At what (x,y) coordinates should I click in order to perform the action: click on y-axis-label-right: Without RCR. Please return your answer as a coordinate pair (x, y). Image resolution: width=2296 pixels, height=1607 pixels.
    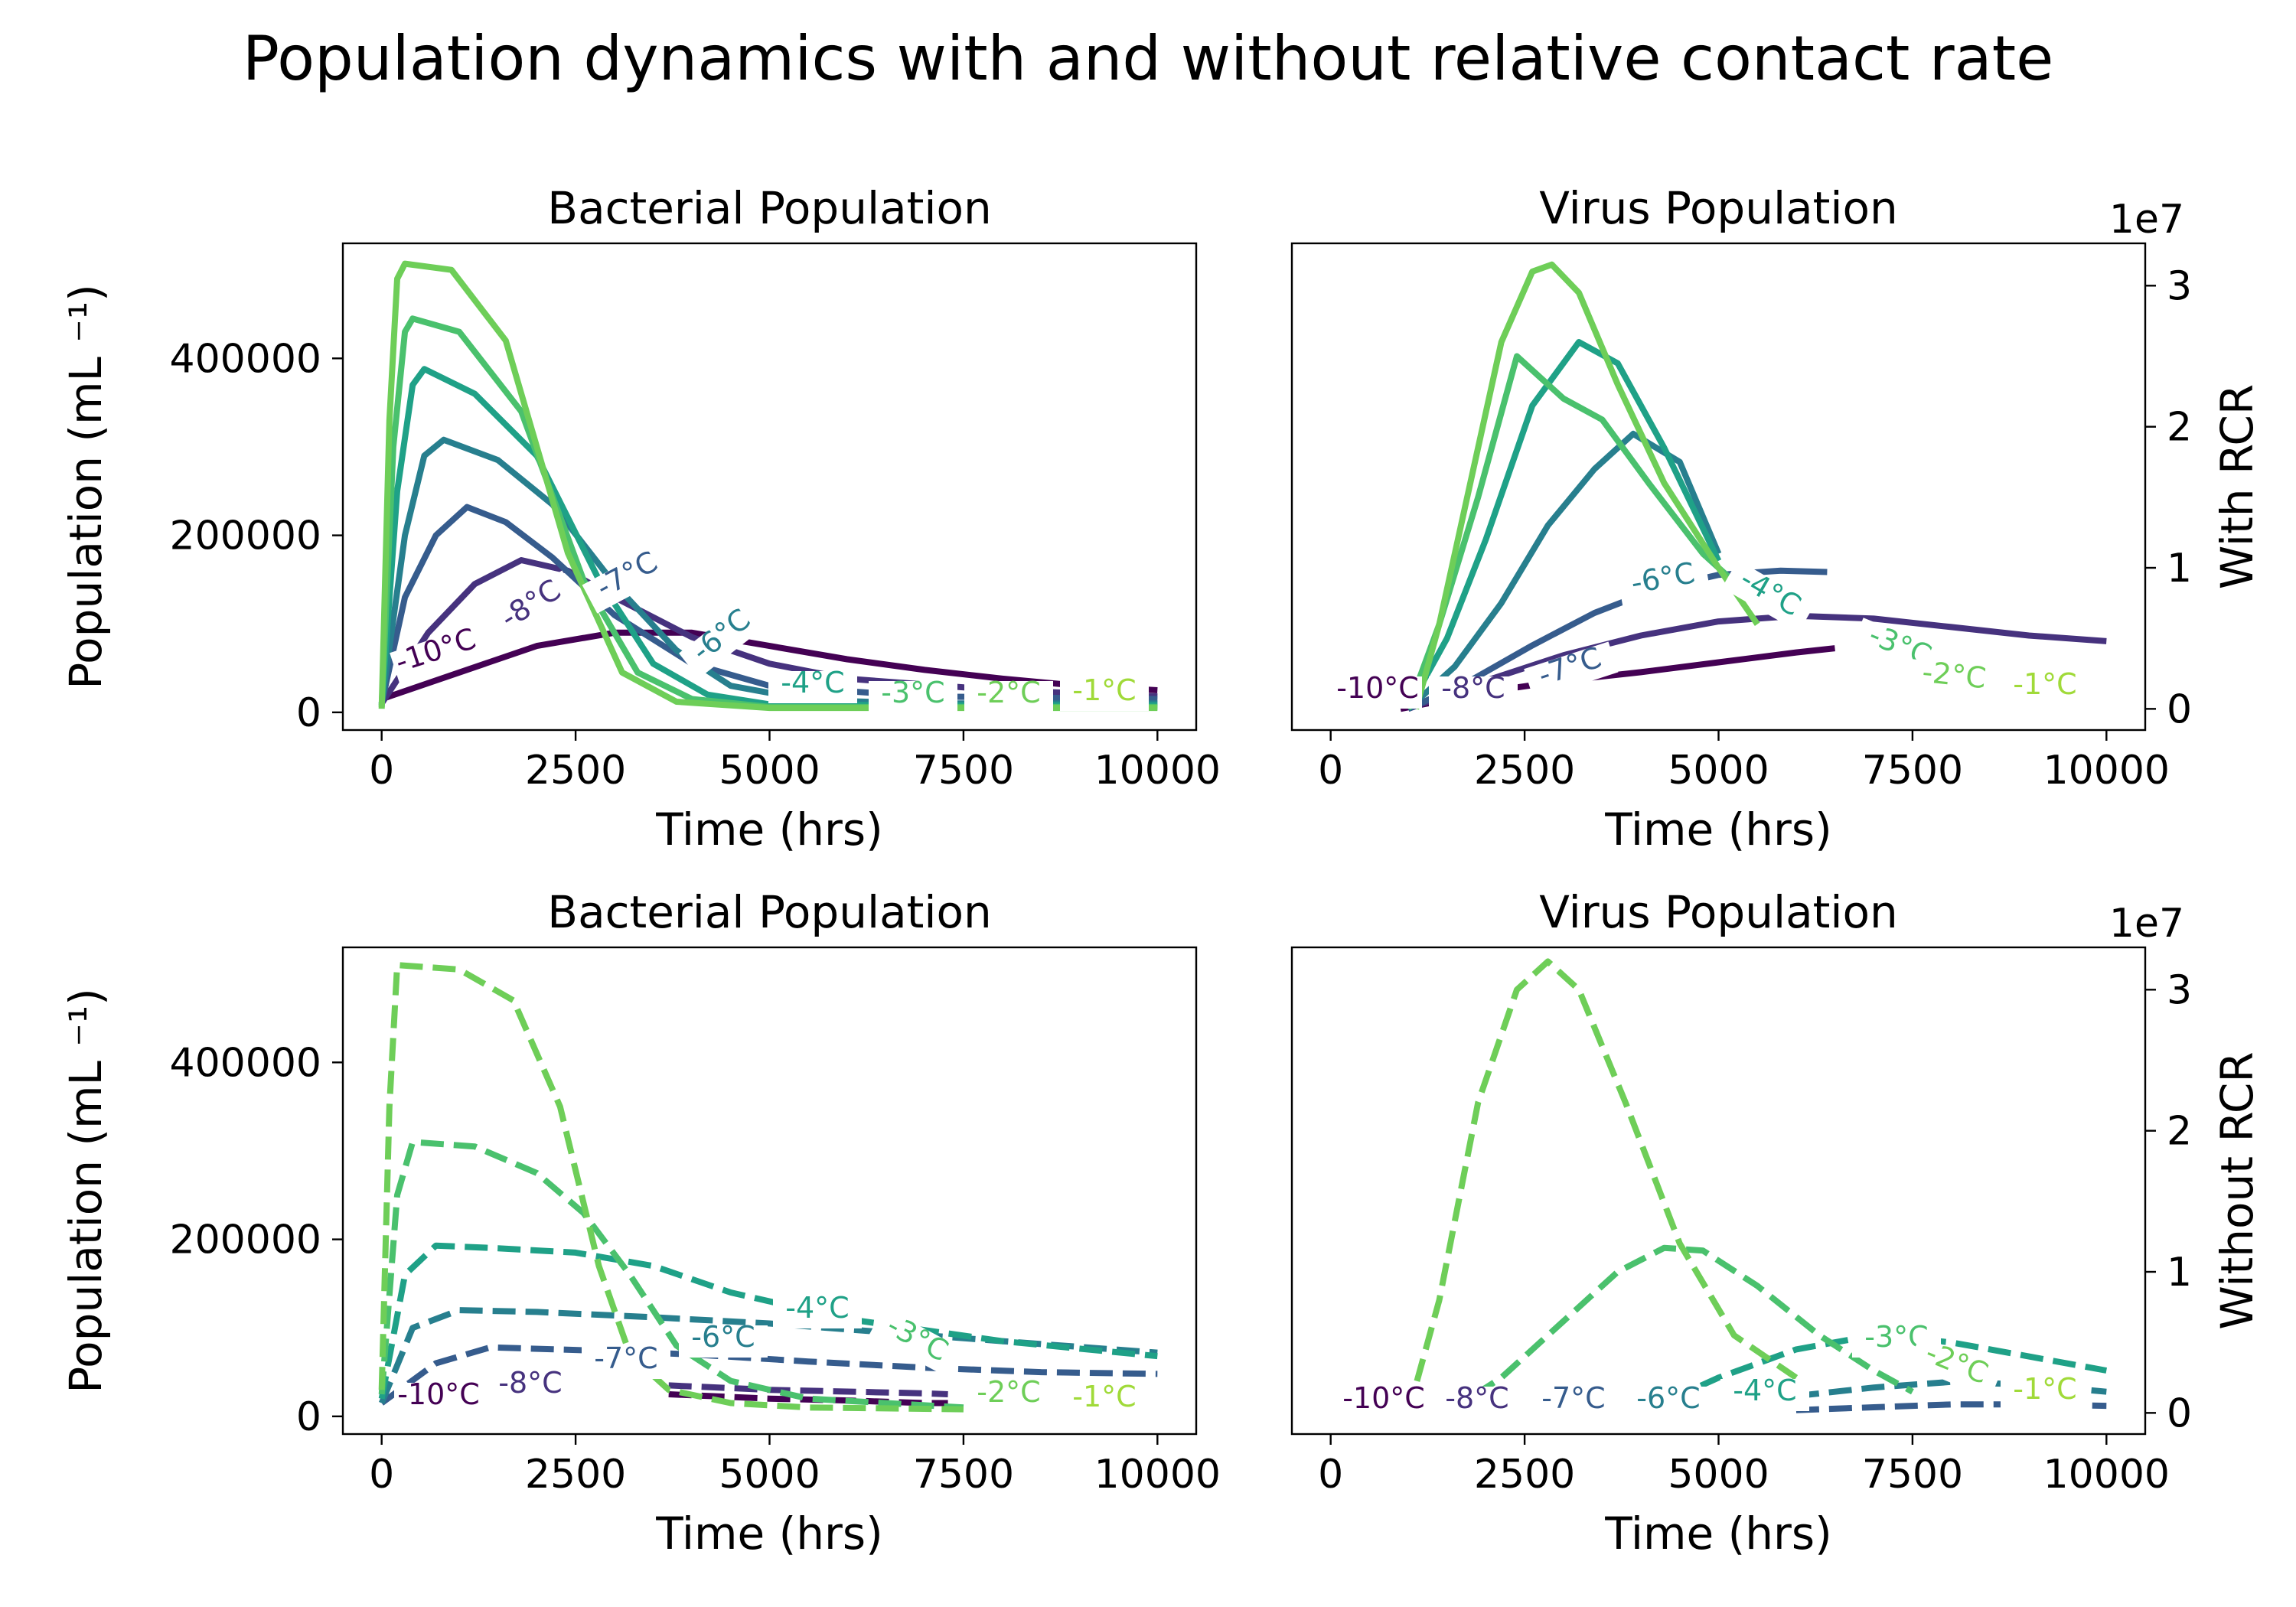
    Looking at the image, I should click on (2237, 1190).